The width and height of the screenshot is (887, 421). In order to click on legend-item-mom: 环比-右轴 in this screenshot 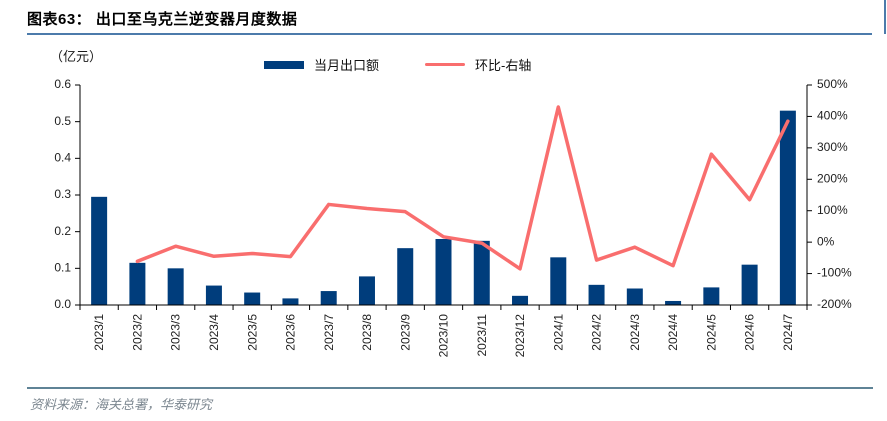, I will do `click(478, 64)`.